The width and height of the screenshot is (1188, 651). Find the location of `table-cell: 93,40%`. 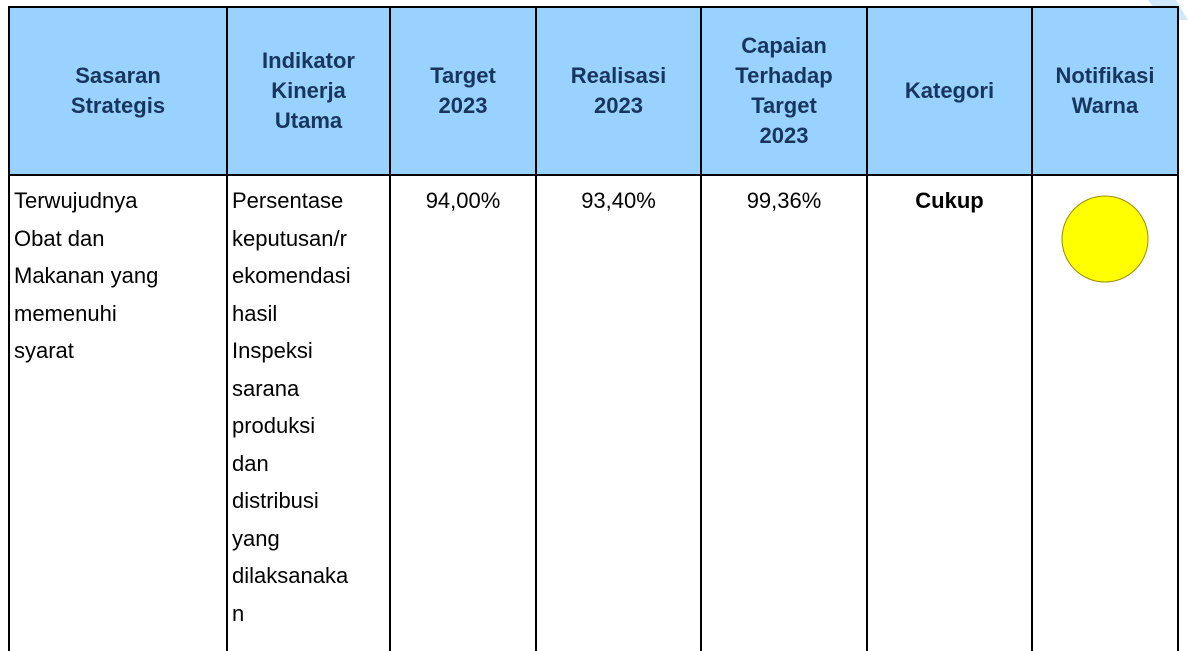

table-cell: 93,40% is located at coordinates (618, 412).